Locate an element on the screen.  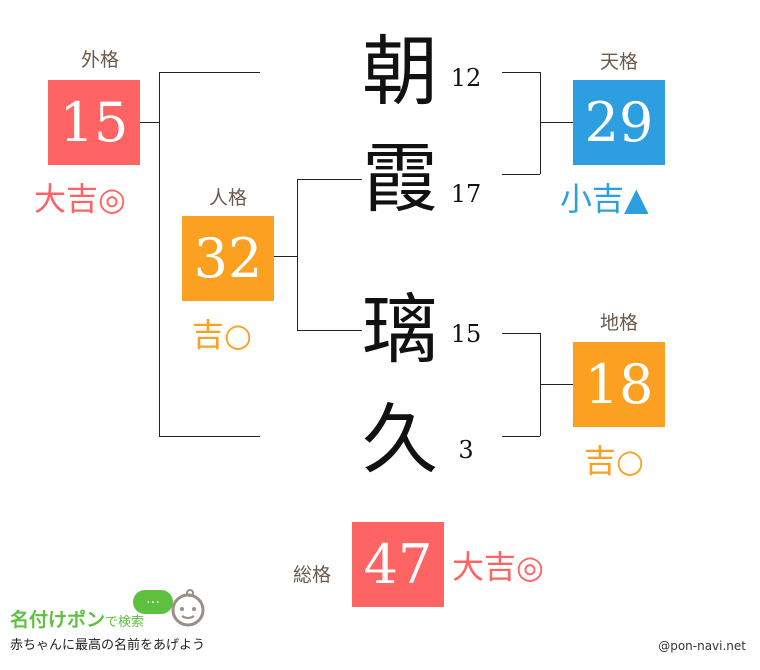
stroke-count-4: 3 is located at coordinates (466, 450).